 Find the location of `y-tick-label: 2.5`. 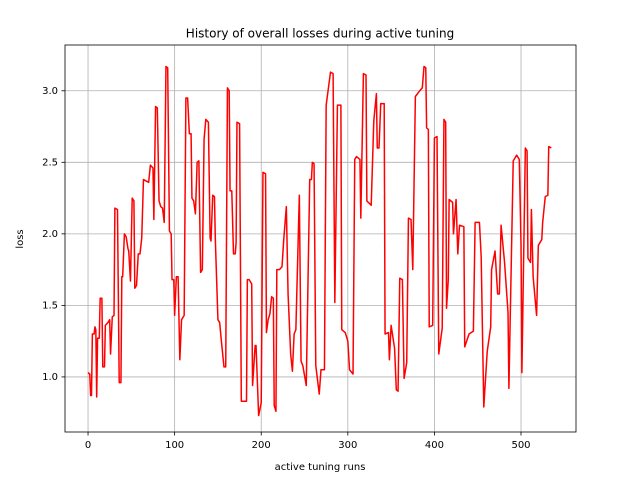

y-tick-label: 2.5 is located at coordinates (50, 162).